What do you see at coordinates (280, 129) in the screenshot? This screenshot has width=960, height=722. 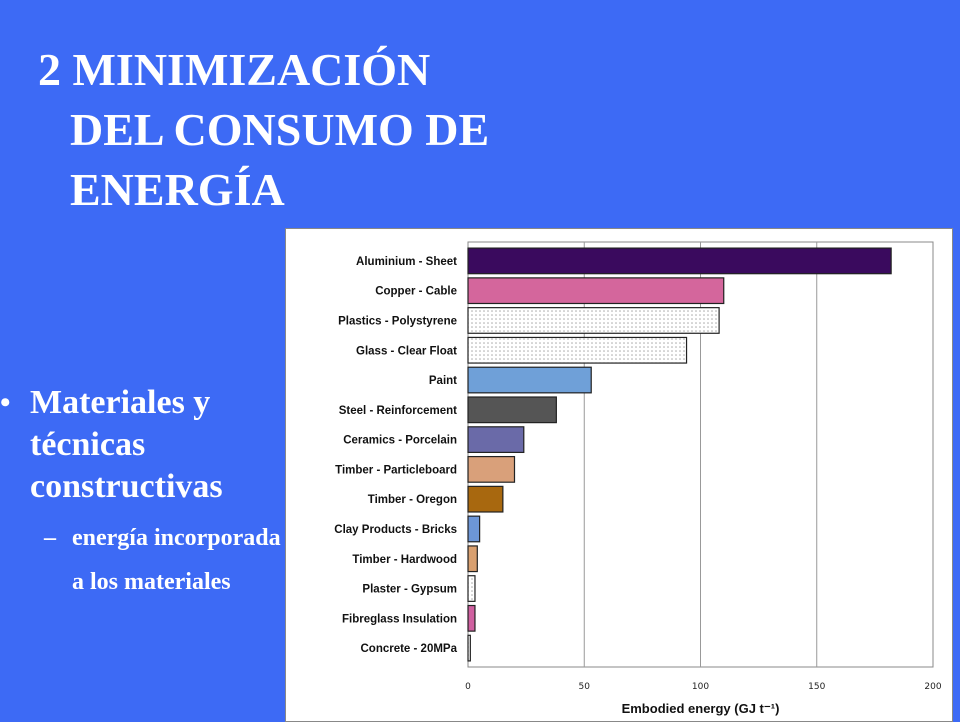 I see `title-line-2: DEL CONSUMO DE` at bounding box center [280, 129].